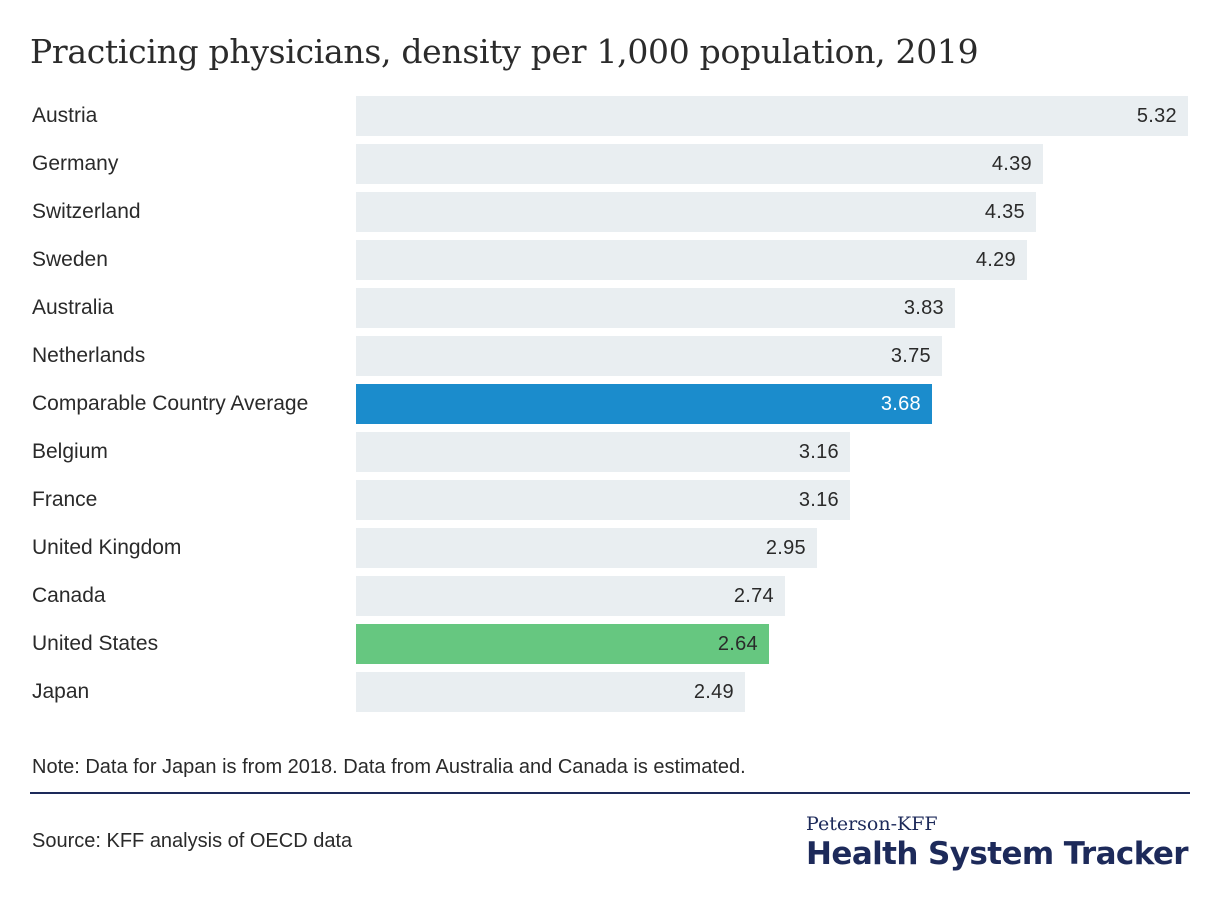 The width and height of the screenshot is (1220, 924). Describe the element at coordinates (586, 548) in the screenshot. I see `bar: 2.95` at that location.